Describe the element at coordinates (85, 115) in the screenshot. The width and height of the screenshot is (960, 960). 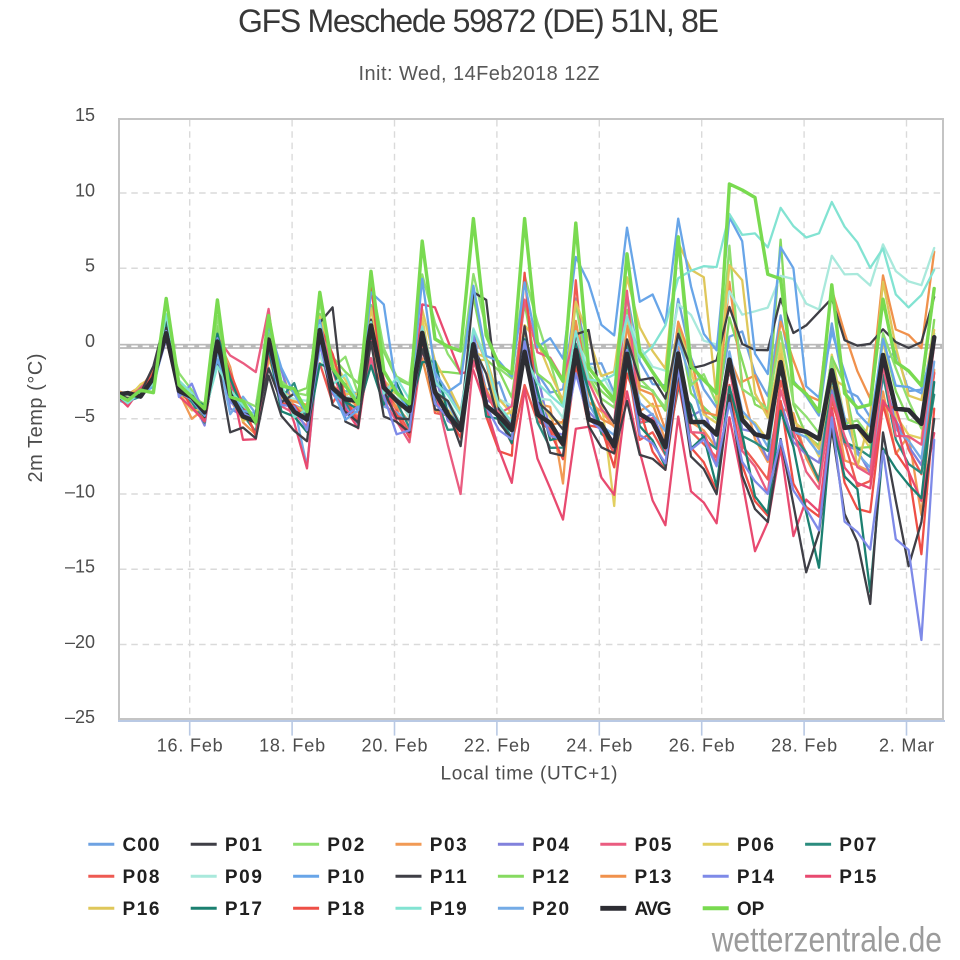
I see `svg-text: 15` at that location.